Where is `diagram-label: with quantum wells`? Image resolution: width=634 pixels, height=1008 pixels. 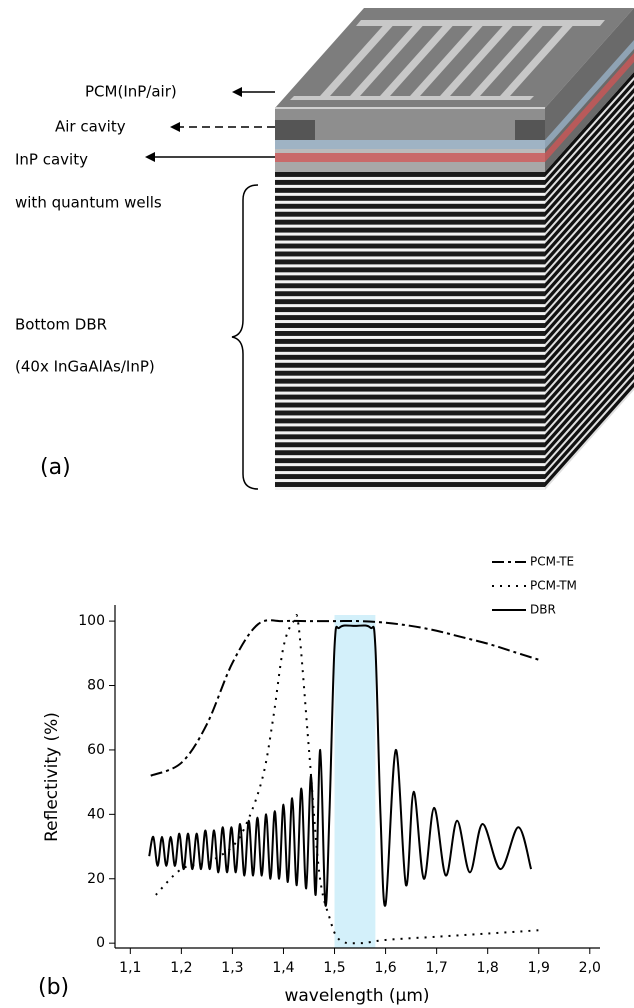
diagram-label: with quantum wells is located at coordinates (88, 203).